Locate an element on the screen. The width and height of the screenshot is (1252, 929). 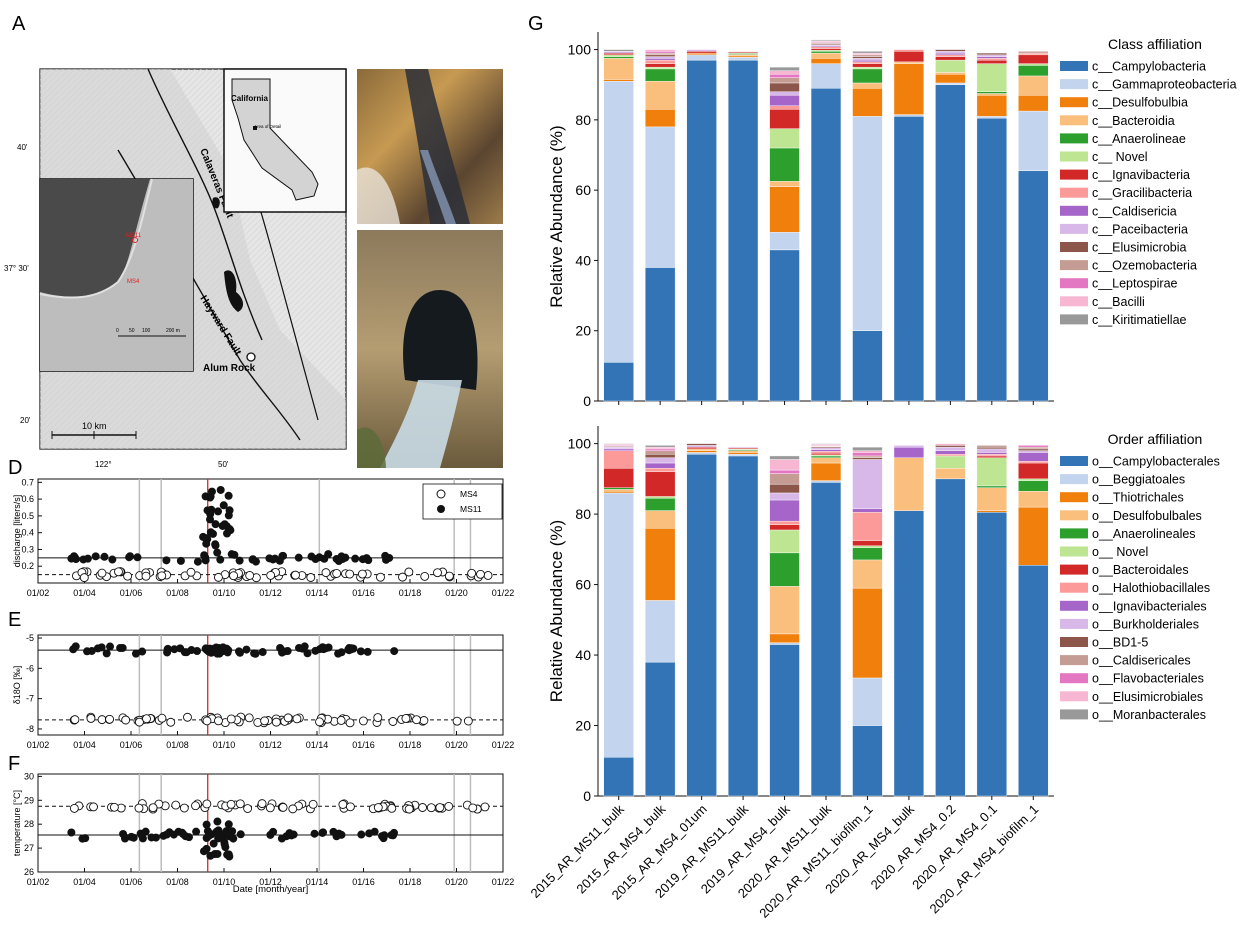
class-chart-ytick-label-2: 40 is located at coordinates (583, 260).